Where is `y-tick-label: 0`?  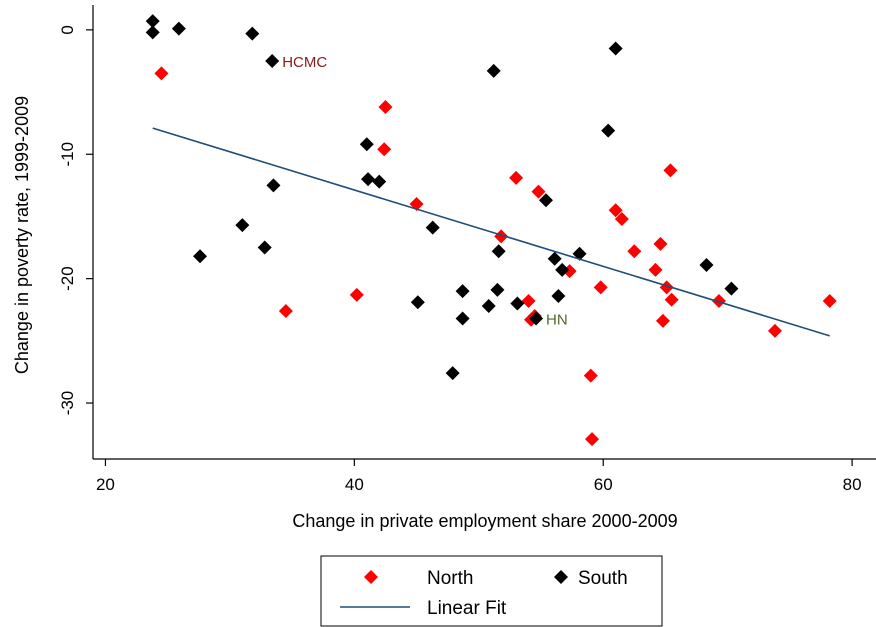 y-tick-label: 0 is located at coordinates (67, 29).